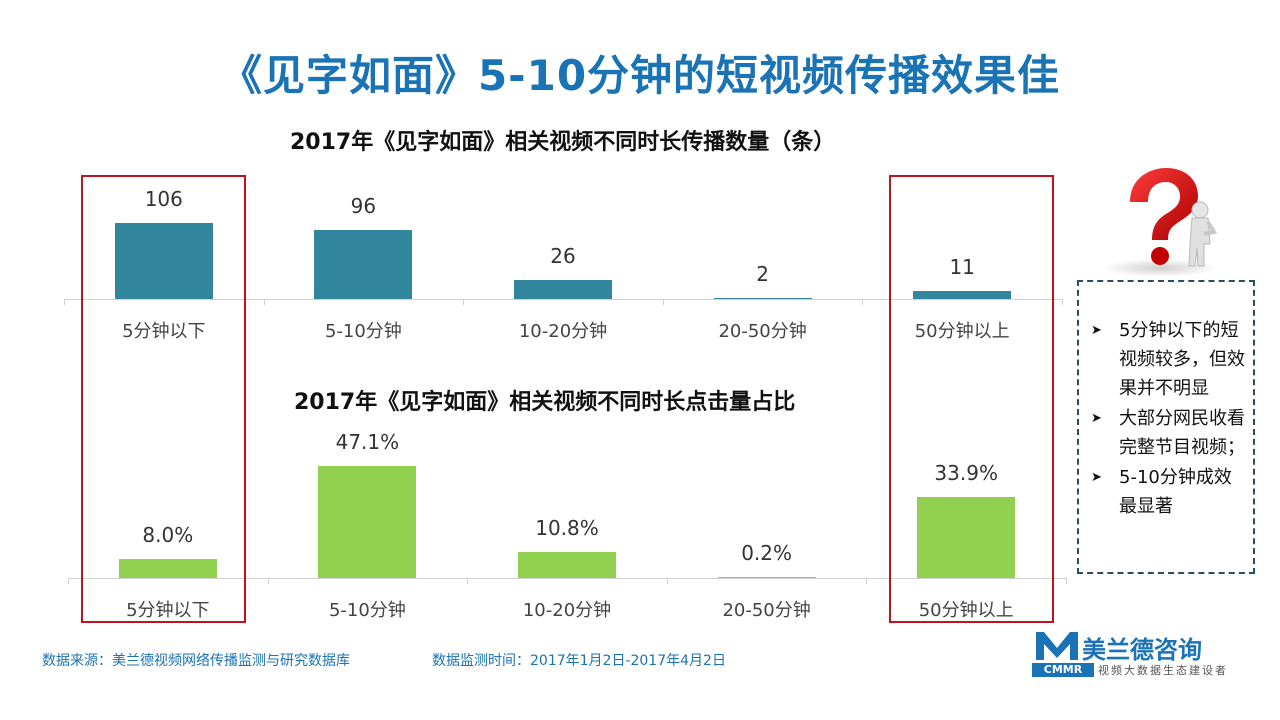 The height and width of the screenshot is (720, 1280). I want to click on footer-source: 数据来源：美兰德视频网络传播监测与研究数据库, so click(196, 661).